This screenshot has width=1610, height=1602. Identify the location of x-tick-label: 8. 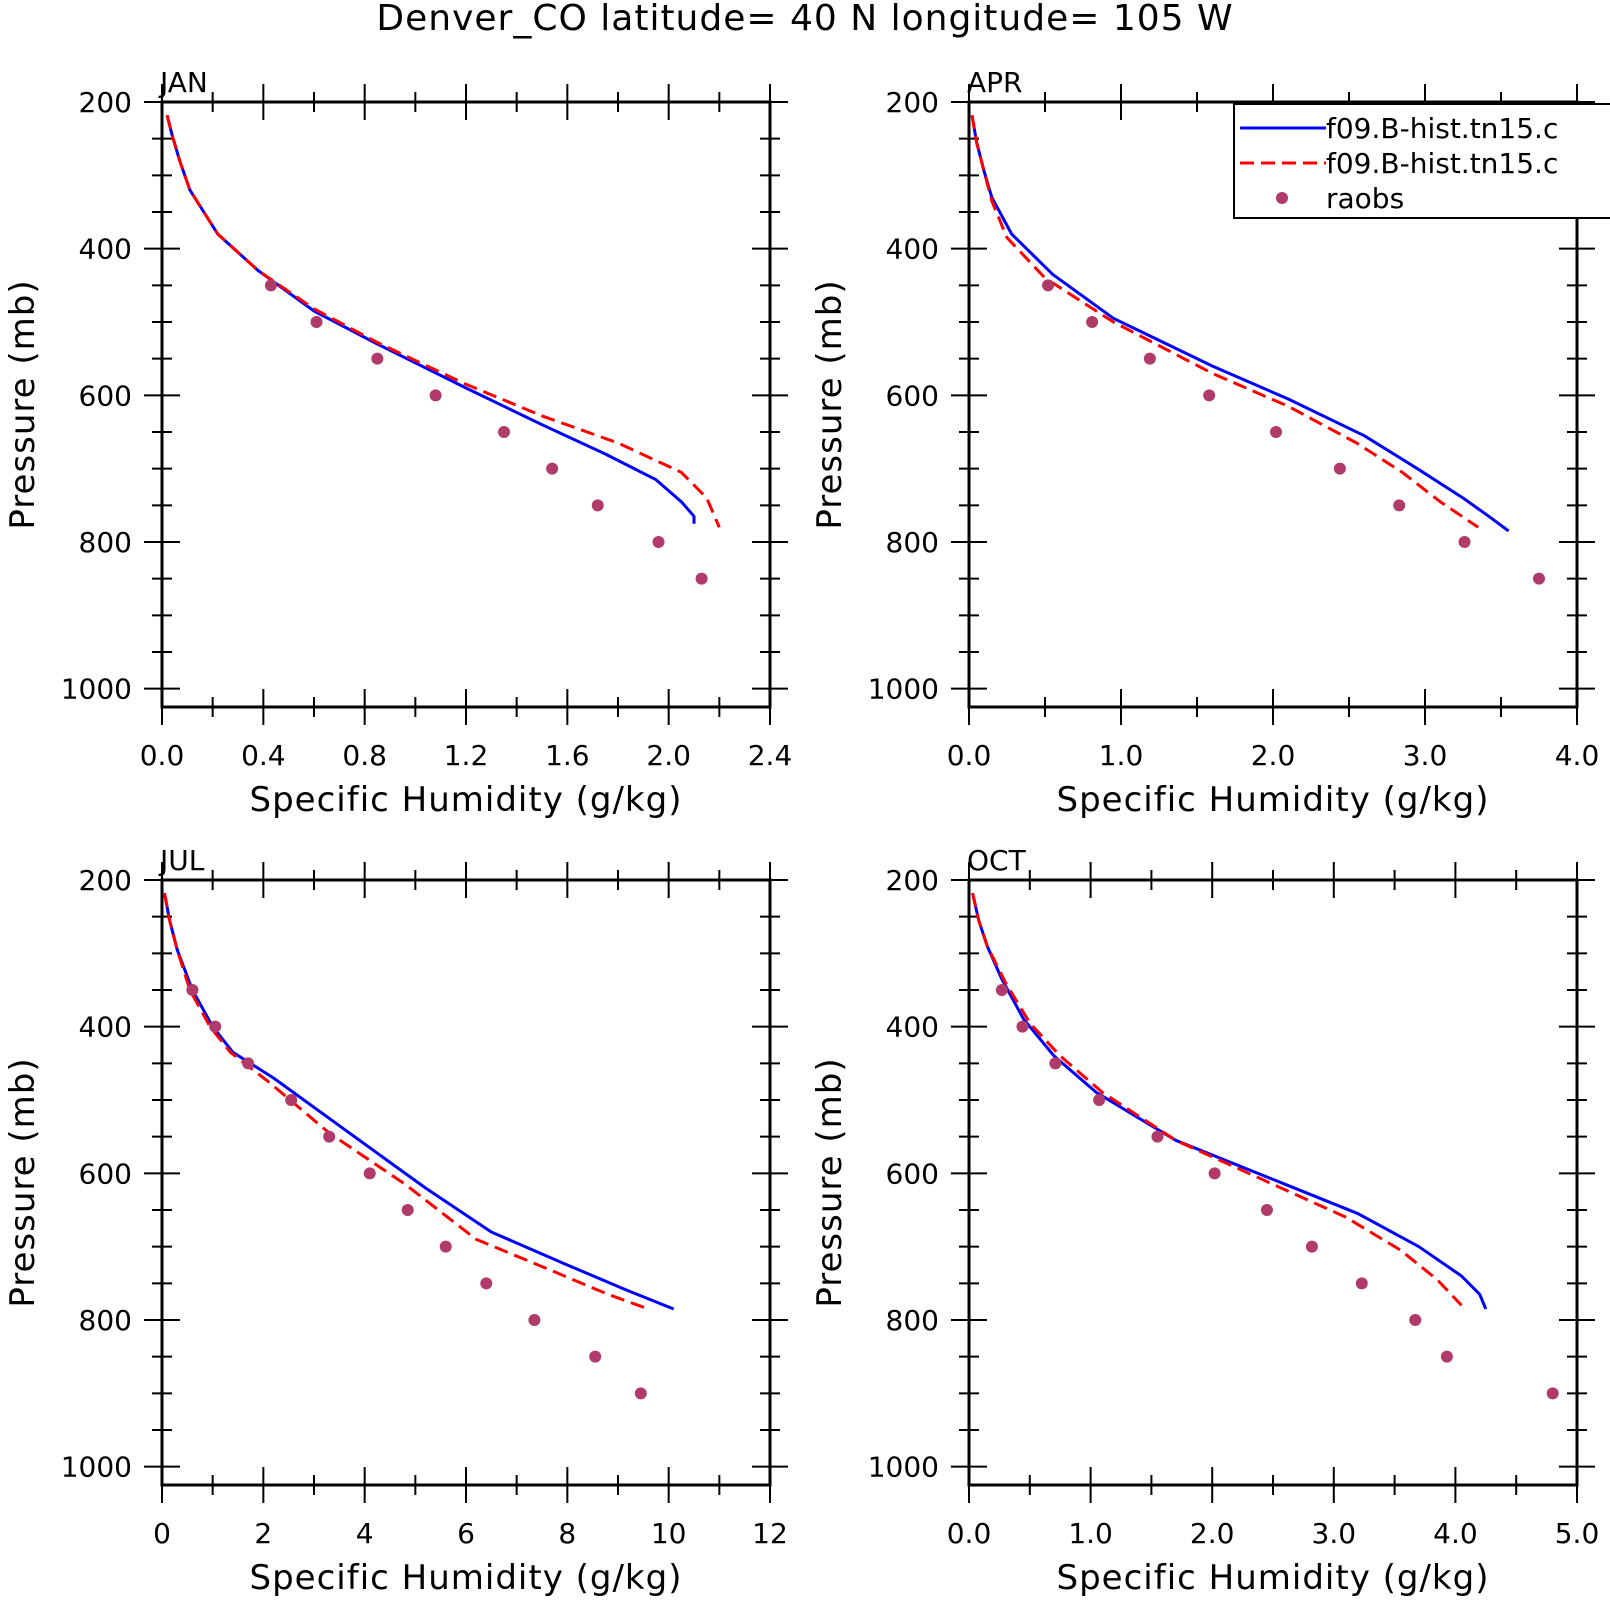
(567, 1533).